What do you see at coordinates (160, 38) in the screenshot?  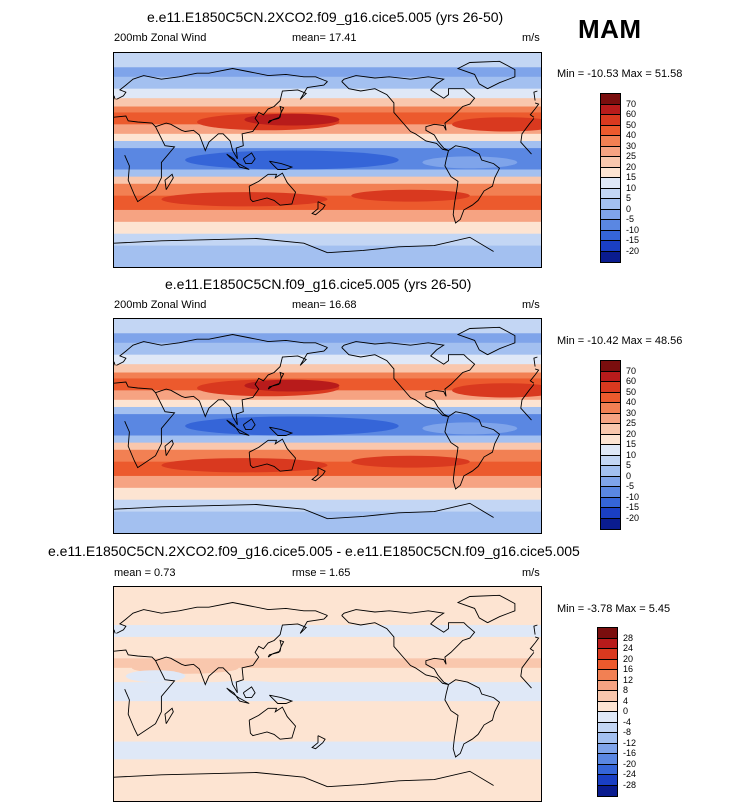 I see `panel-1-variable-label: 200mb Zonal Wind` at bounding box center [160, 38].